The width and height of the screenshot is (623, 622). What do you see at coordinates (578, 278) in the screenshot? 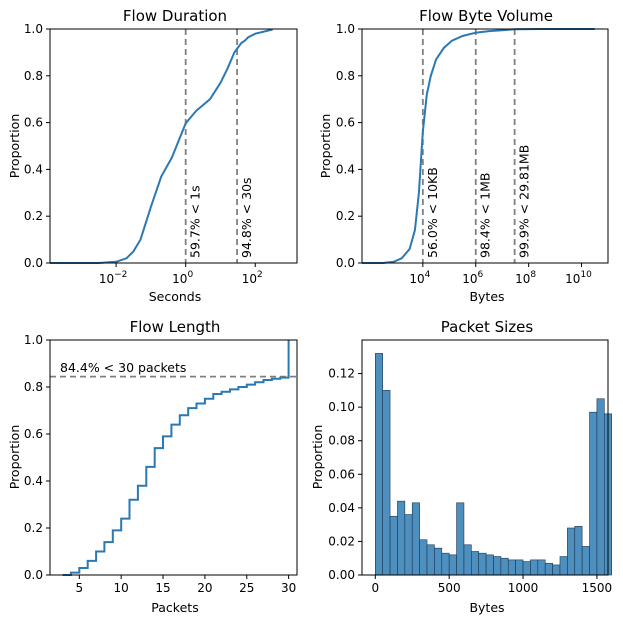
I see `flow-byte-volume-xtick-label: 10¹⁰` at bounding box center [578, 278].